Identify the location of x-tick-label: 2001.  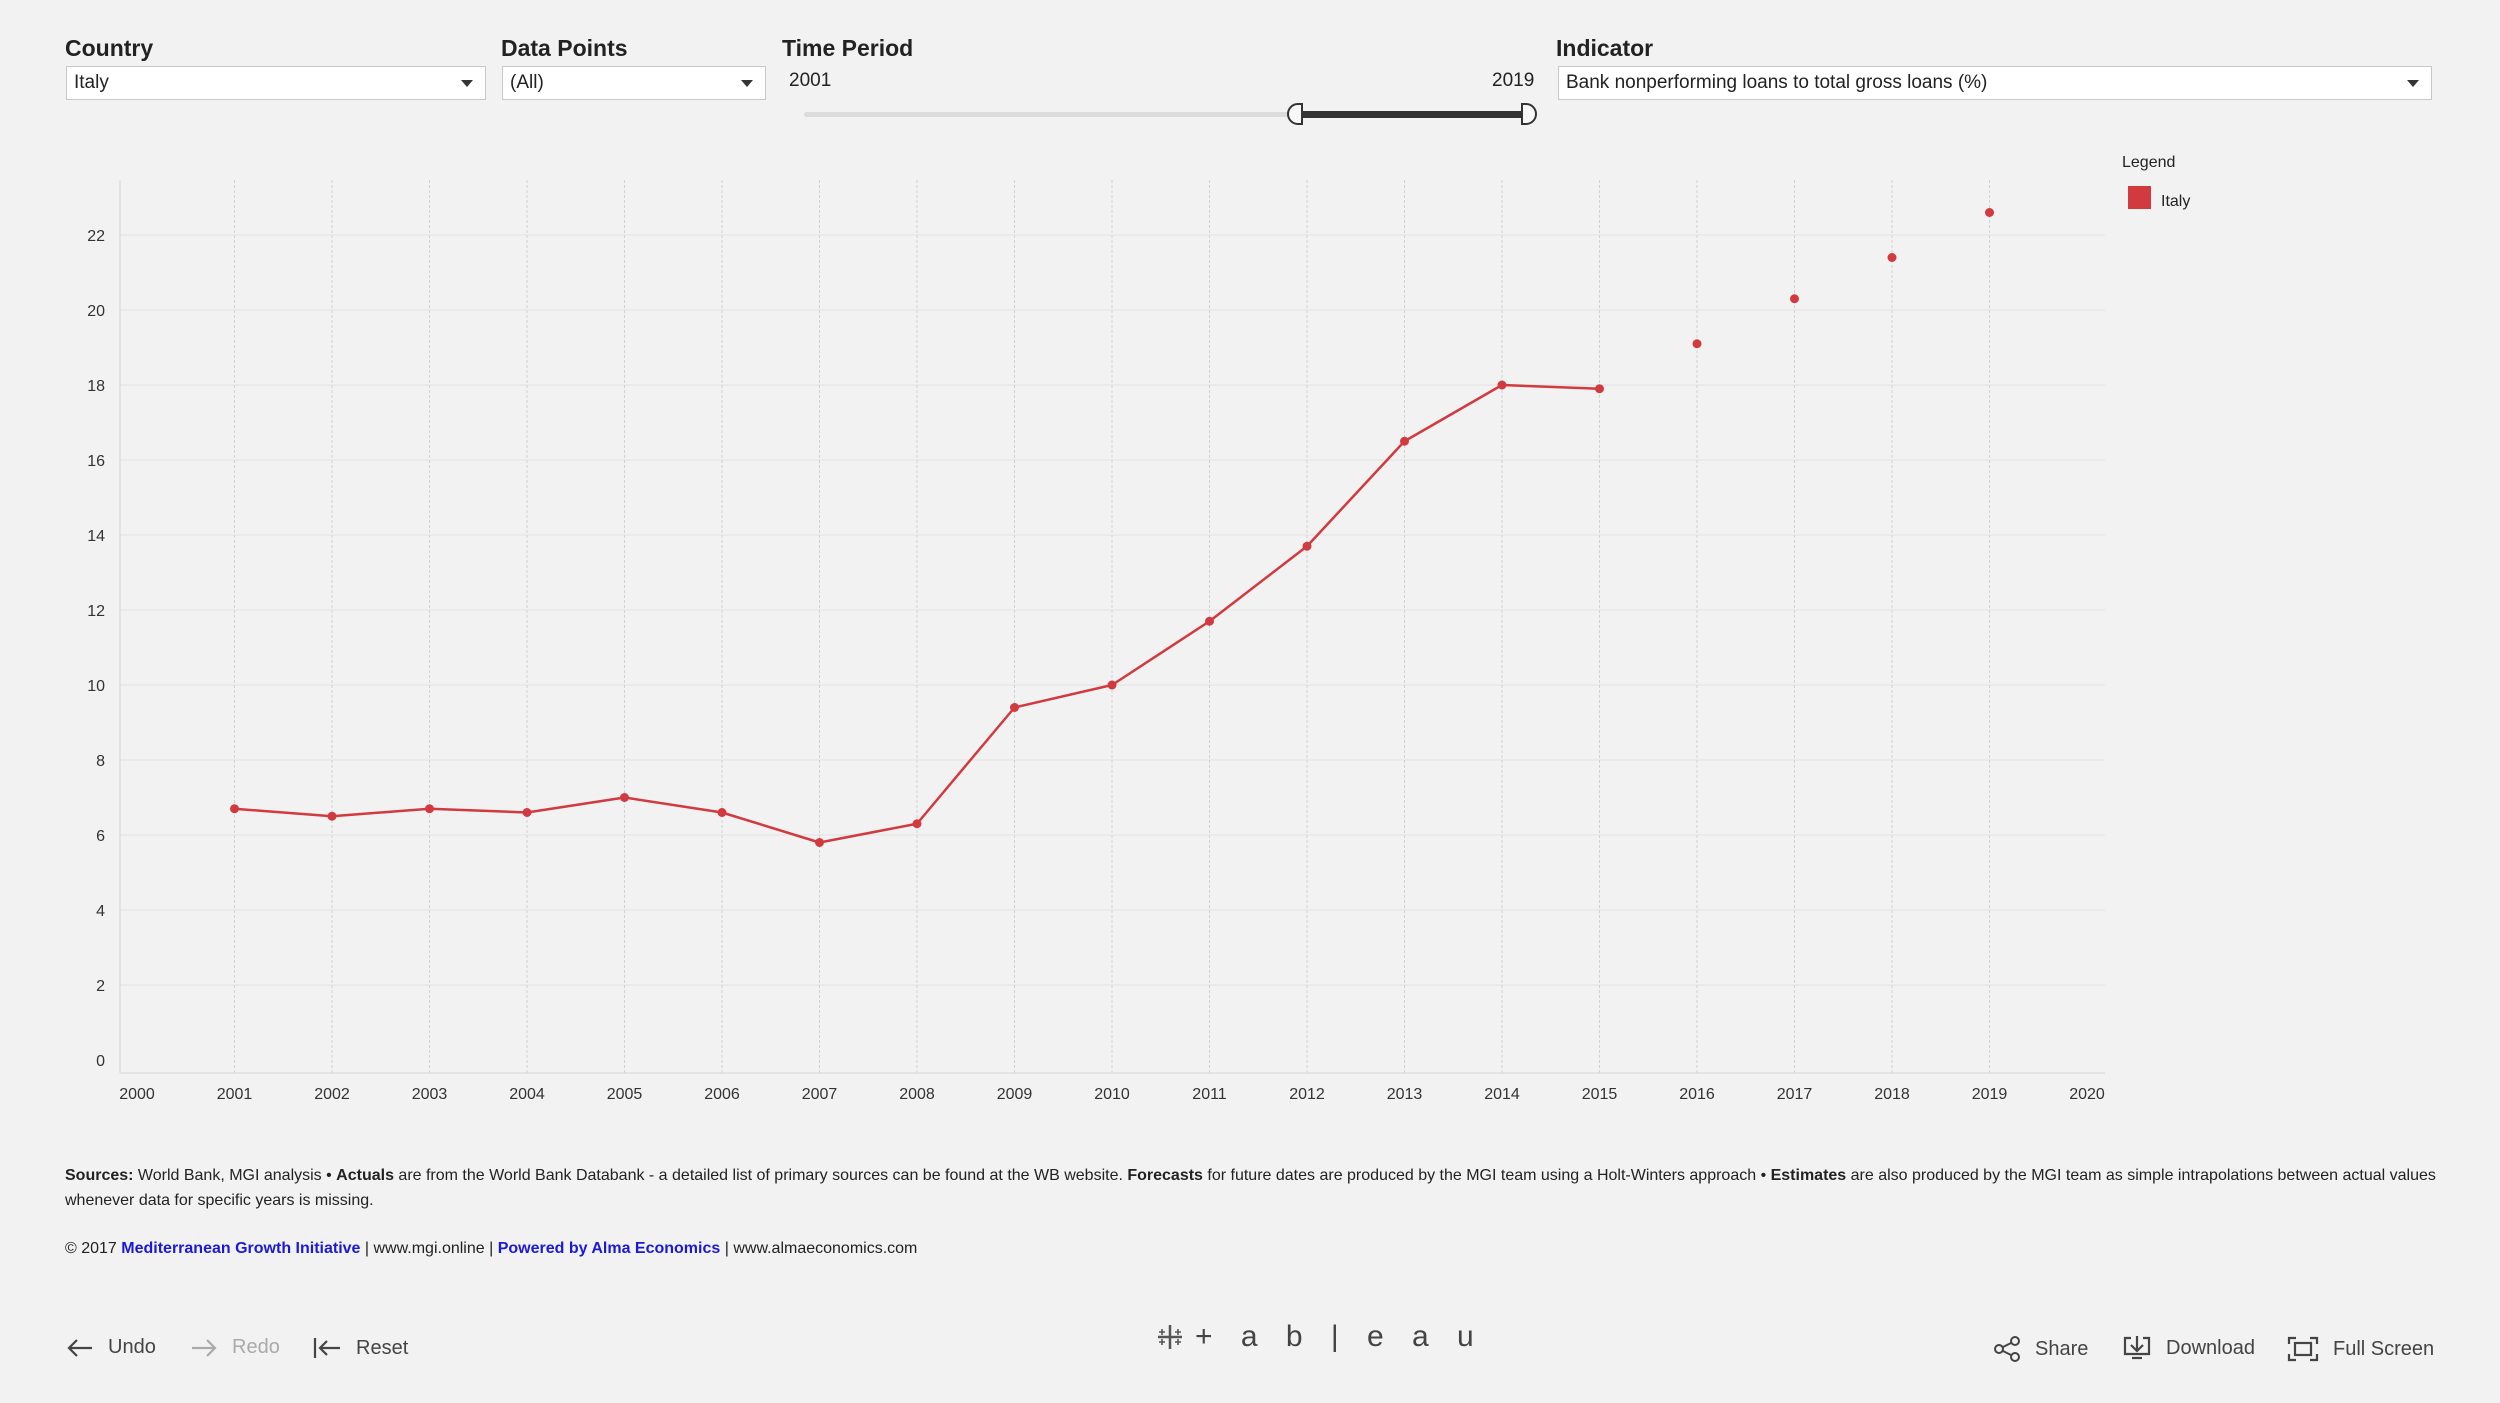
(235, 1094).